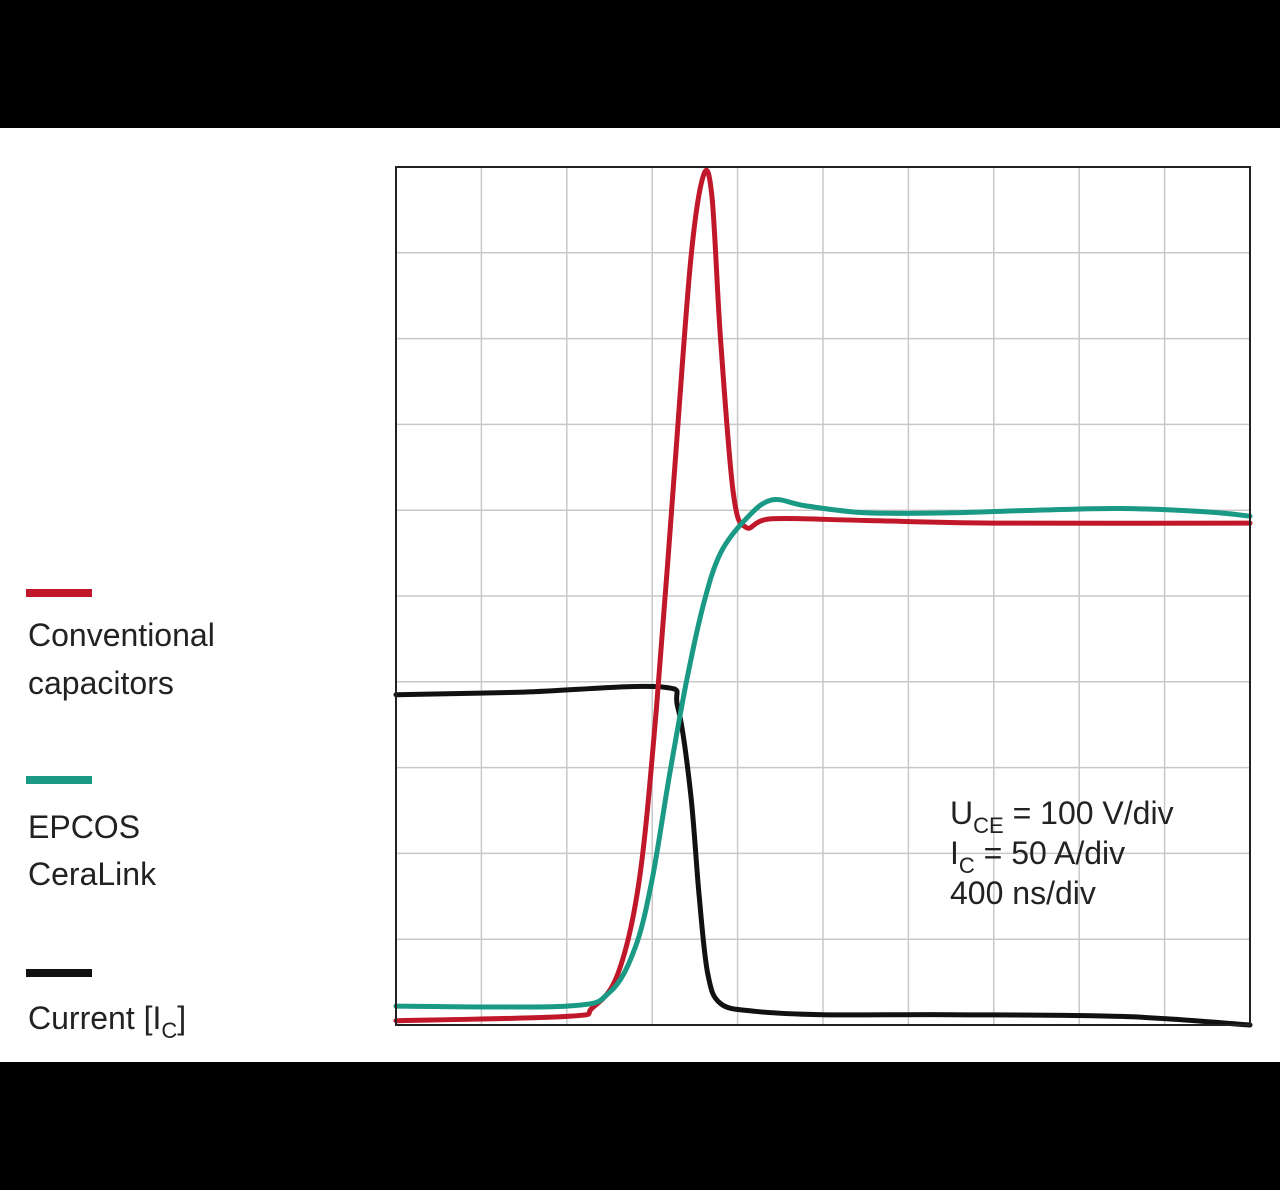 The width and height of the screenshot is (1280, 1190). What do you see at coordinates (84, 827) in the screenshot?
I see `legend-label-ceralink-line1: EPCOS` at bounding box center [84, 827].